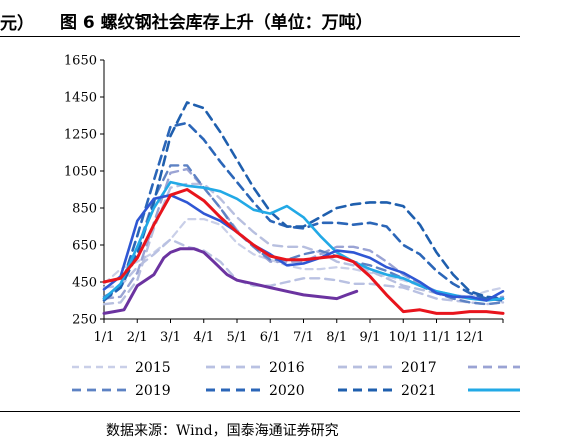 This screenshot has width=566, height=444. I want to click on legend-label-2021: 2021, so click(419, 391).